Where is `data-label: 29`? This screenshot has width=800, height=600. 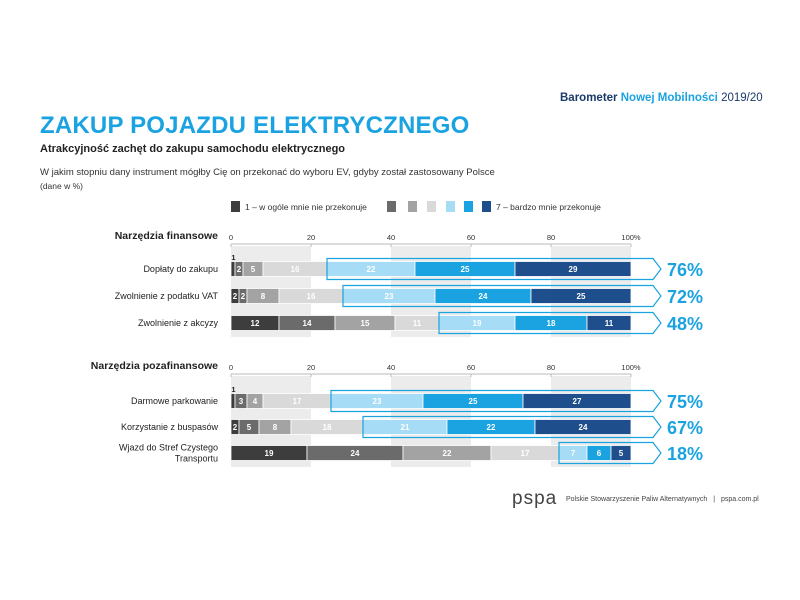 data-label: 29 is located at coordinates (573, 269).